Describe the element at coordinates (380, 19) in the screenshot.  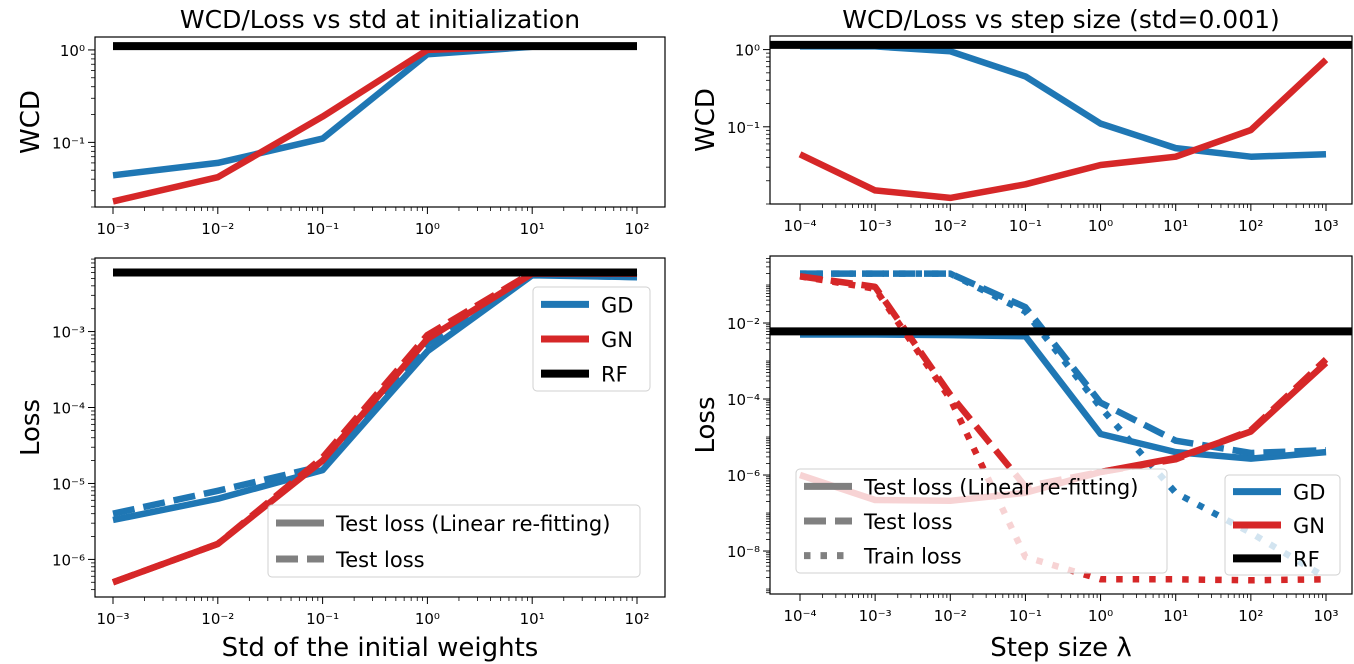
I see `chart-title: WCD/Loss vs std at initialization` at that location.